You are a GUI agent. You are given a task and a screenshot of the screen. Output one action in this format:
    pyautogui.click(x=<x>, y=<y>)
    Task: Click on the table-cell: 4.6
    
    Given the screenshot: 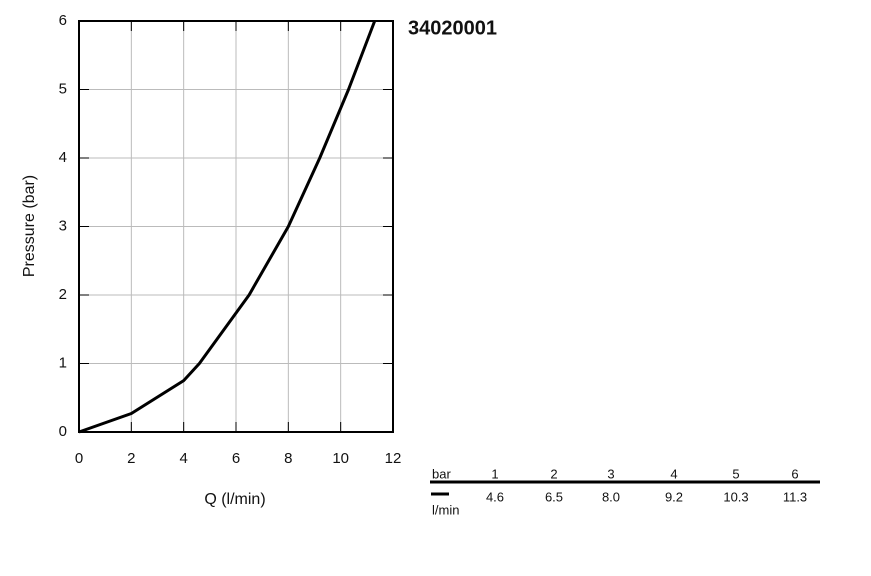 What is the action you would take?
    pyautogui.click(x=495, y=496)
    